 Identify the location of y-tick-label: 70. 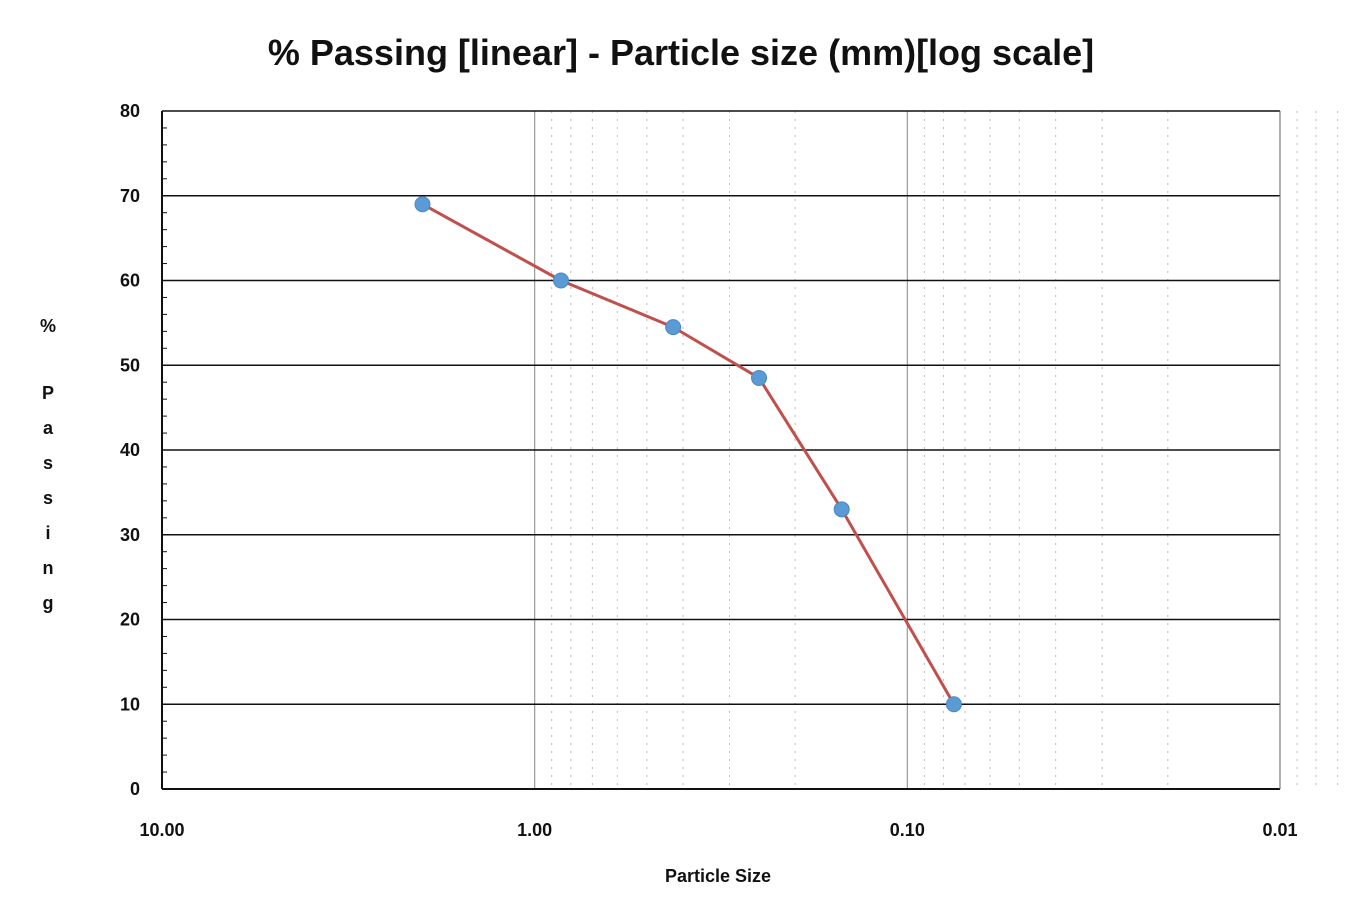
(130, 196).